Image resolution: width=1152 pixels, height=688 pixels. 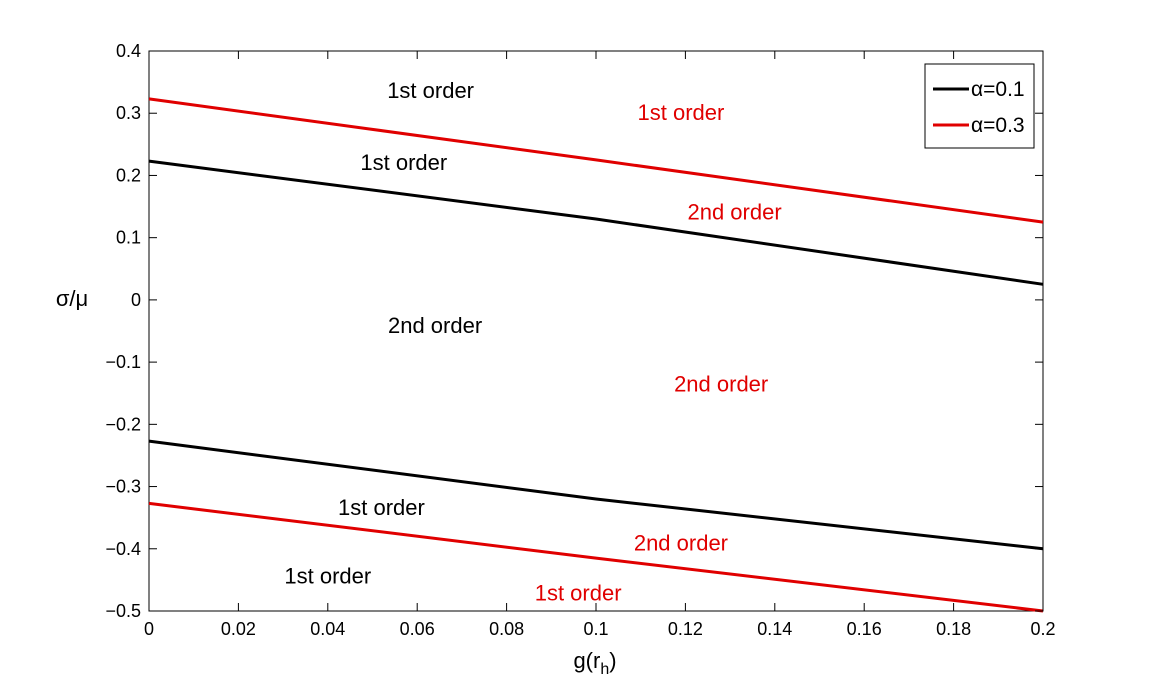 What do you see at coordinates (578, 592) in the screenshot?
I see `region-label-10: 1st order` at bounding box center [578, 592].